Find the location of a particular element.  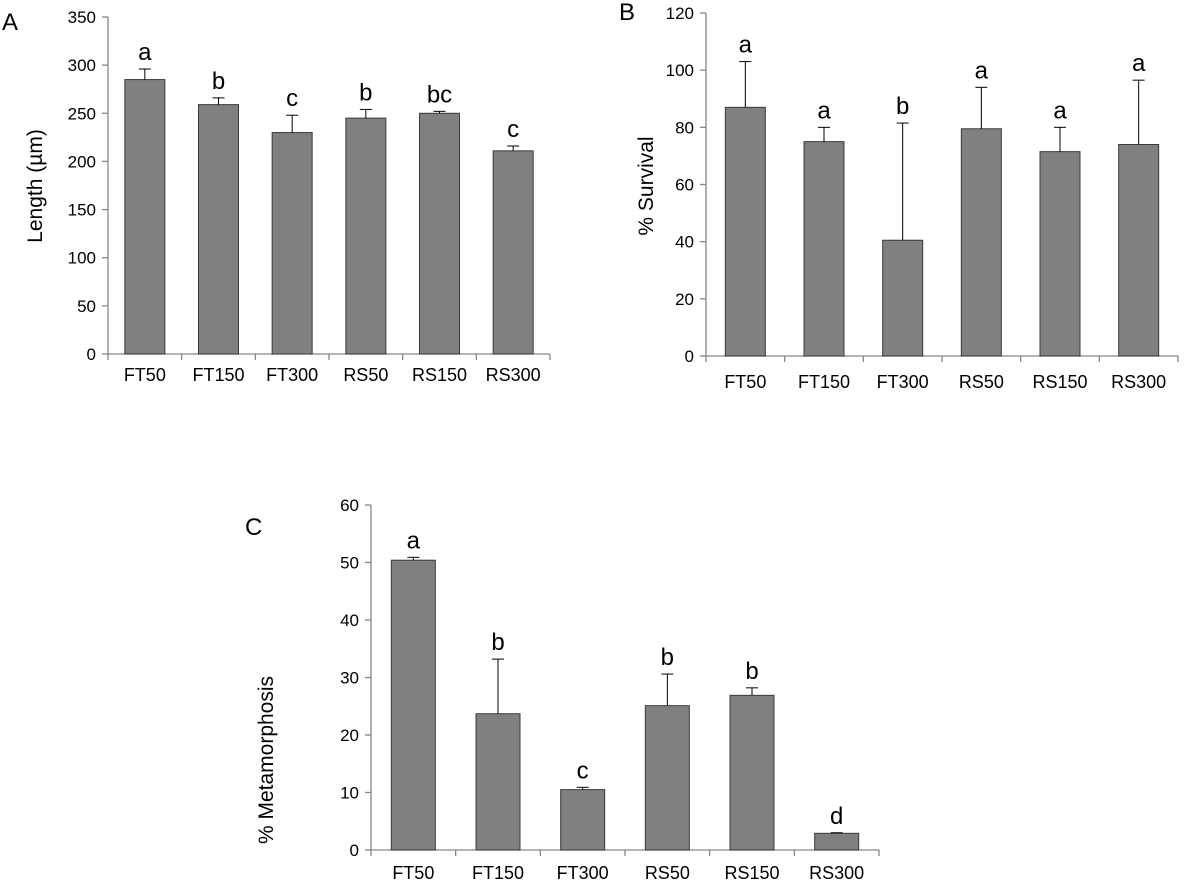

y-tick-label: 150 is located at coordinates (82, 210).